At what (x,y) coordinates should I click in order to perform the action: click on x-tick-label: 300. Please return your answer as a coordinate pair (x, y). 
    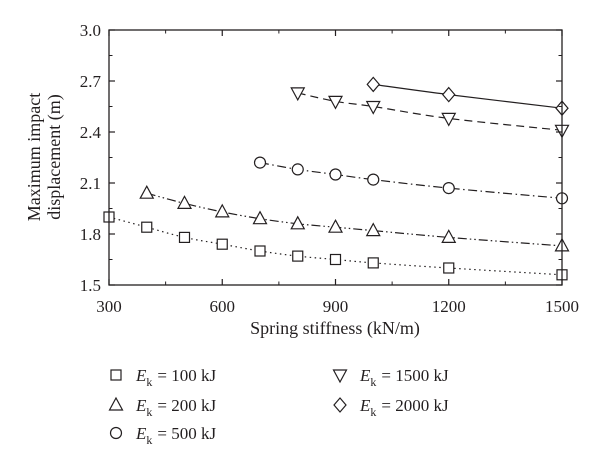
    Looking at the image, I should click on (109, 306).